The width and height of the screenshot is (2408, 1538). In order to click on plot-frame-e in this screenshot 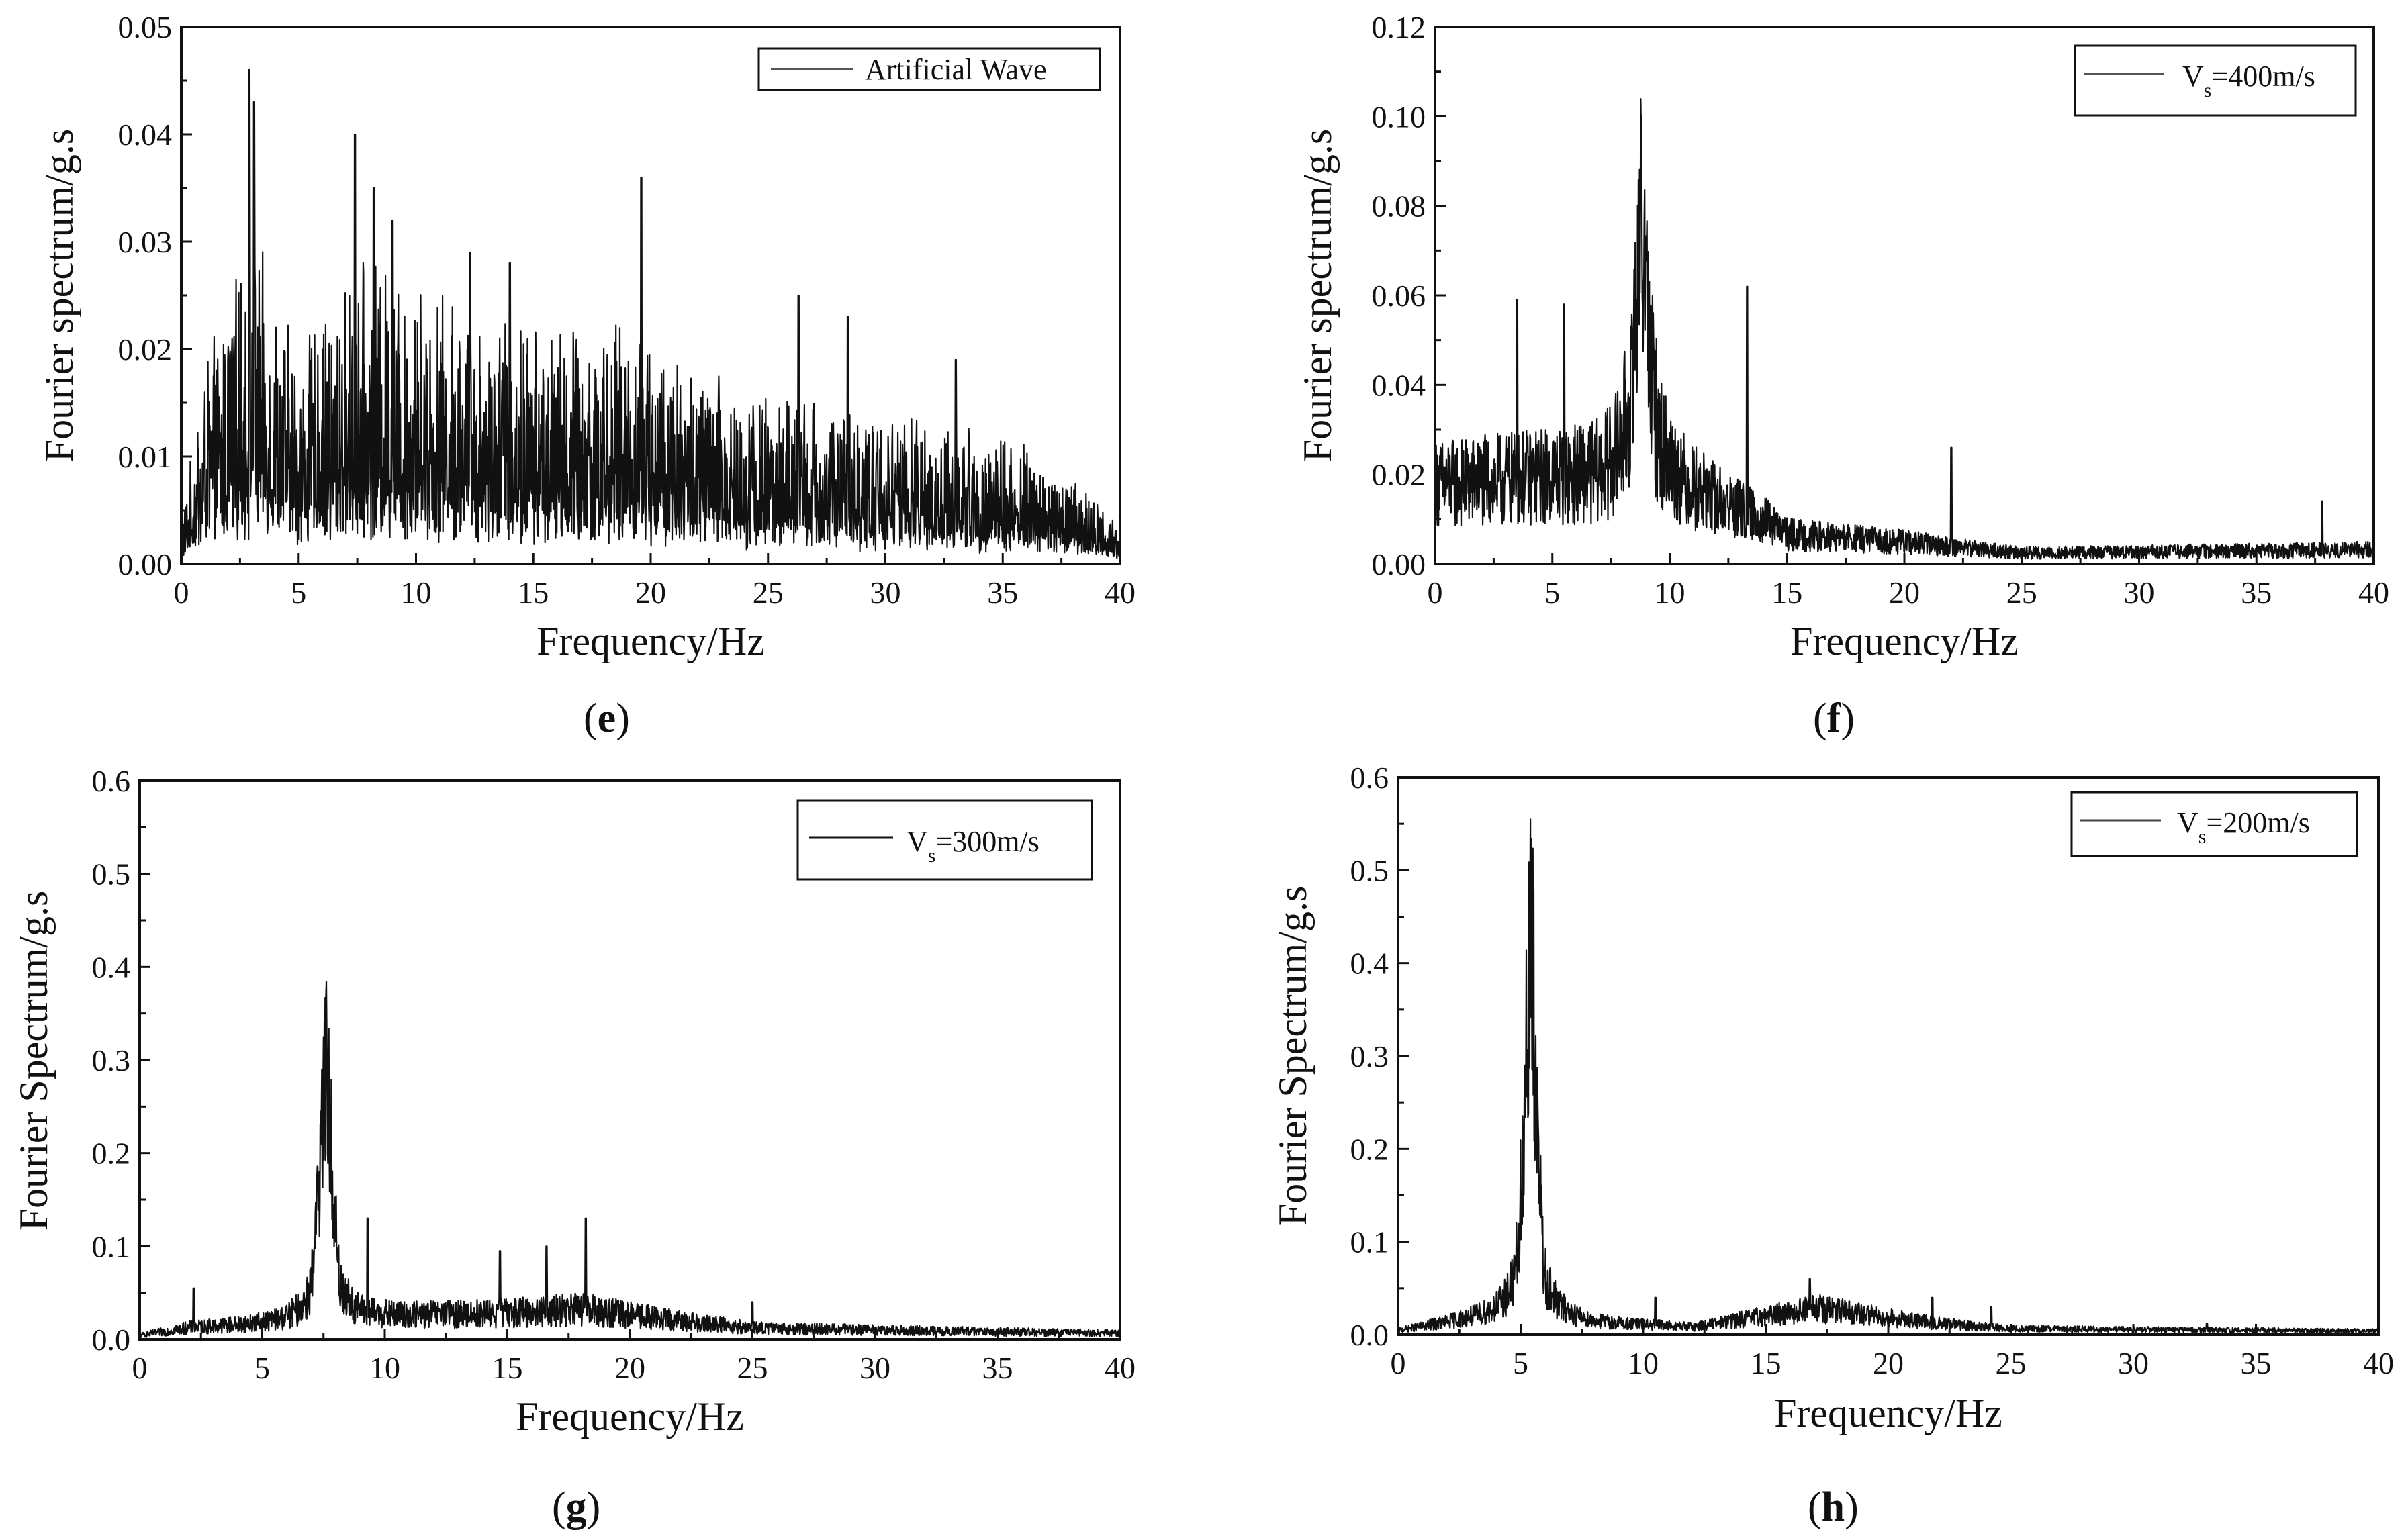, I will do `click(650, 295)`.